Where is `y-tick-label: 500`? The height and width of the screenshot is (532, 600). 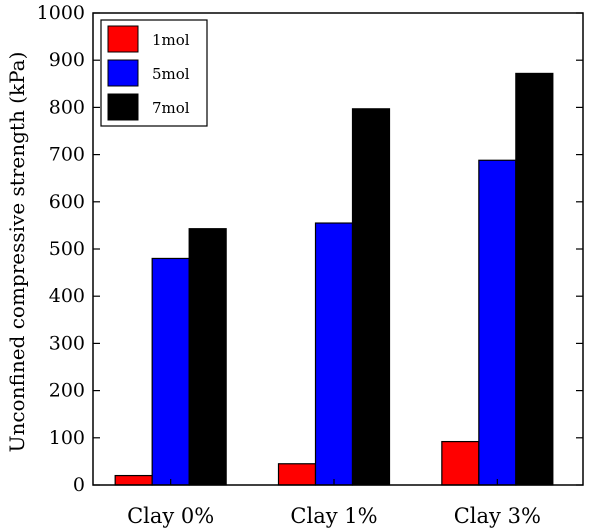
y-tick-label: 500 is located at coordinates (67, 249).